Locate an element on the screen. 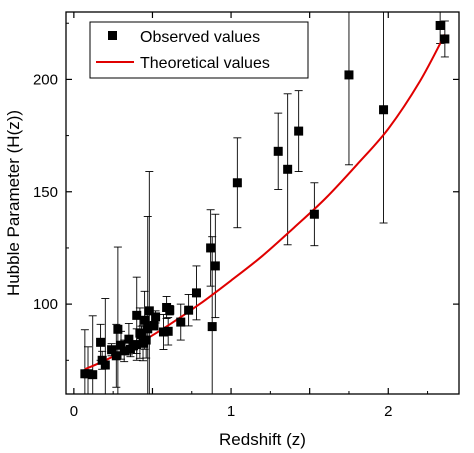  legend-marker-observed is located at coordinates (112, 35).